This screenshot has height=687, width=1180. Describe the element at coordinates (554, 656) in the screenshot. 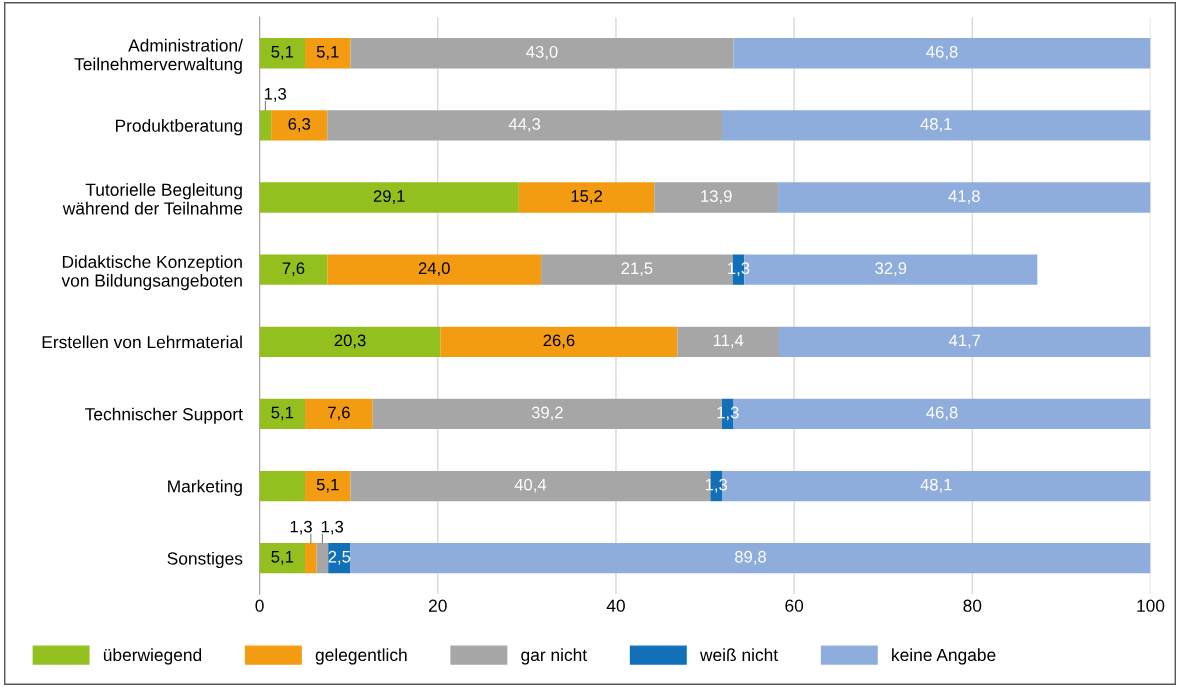

I see `legend-label: gar nicht` at that location.